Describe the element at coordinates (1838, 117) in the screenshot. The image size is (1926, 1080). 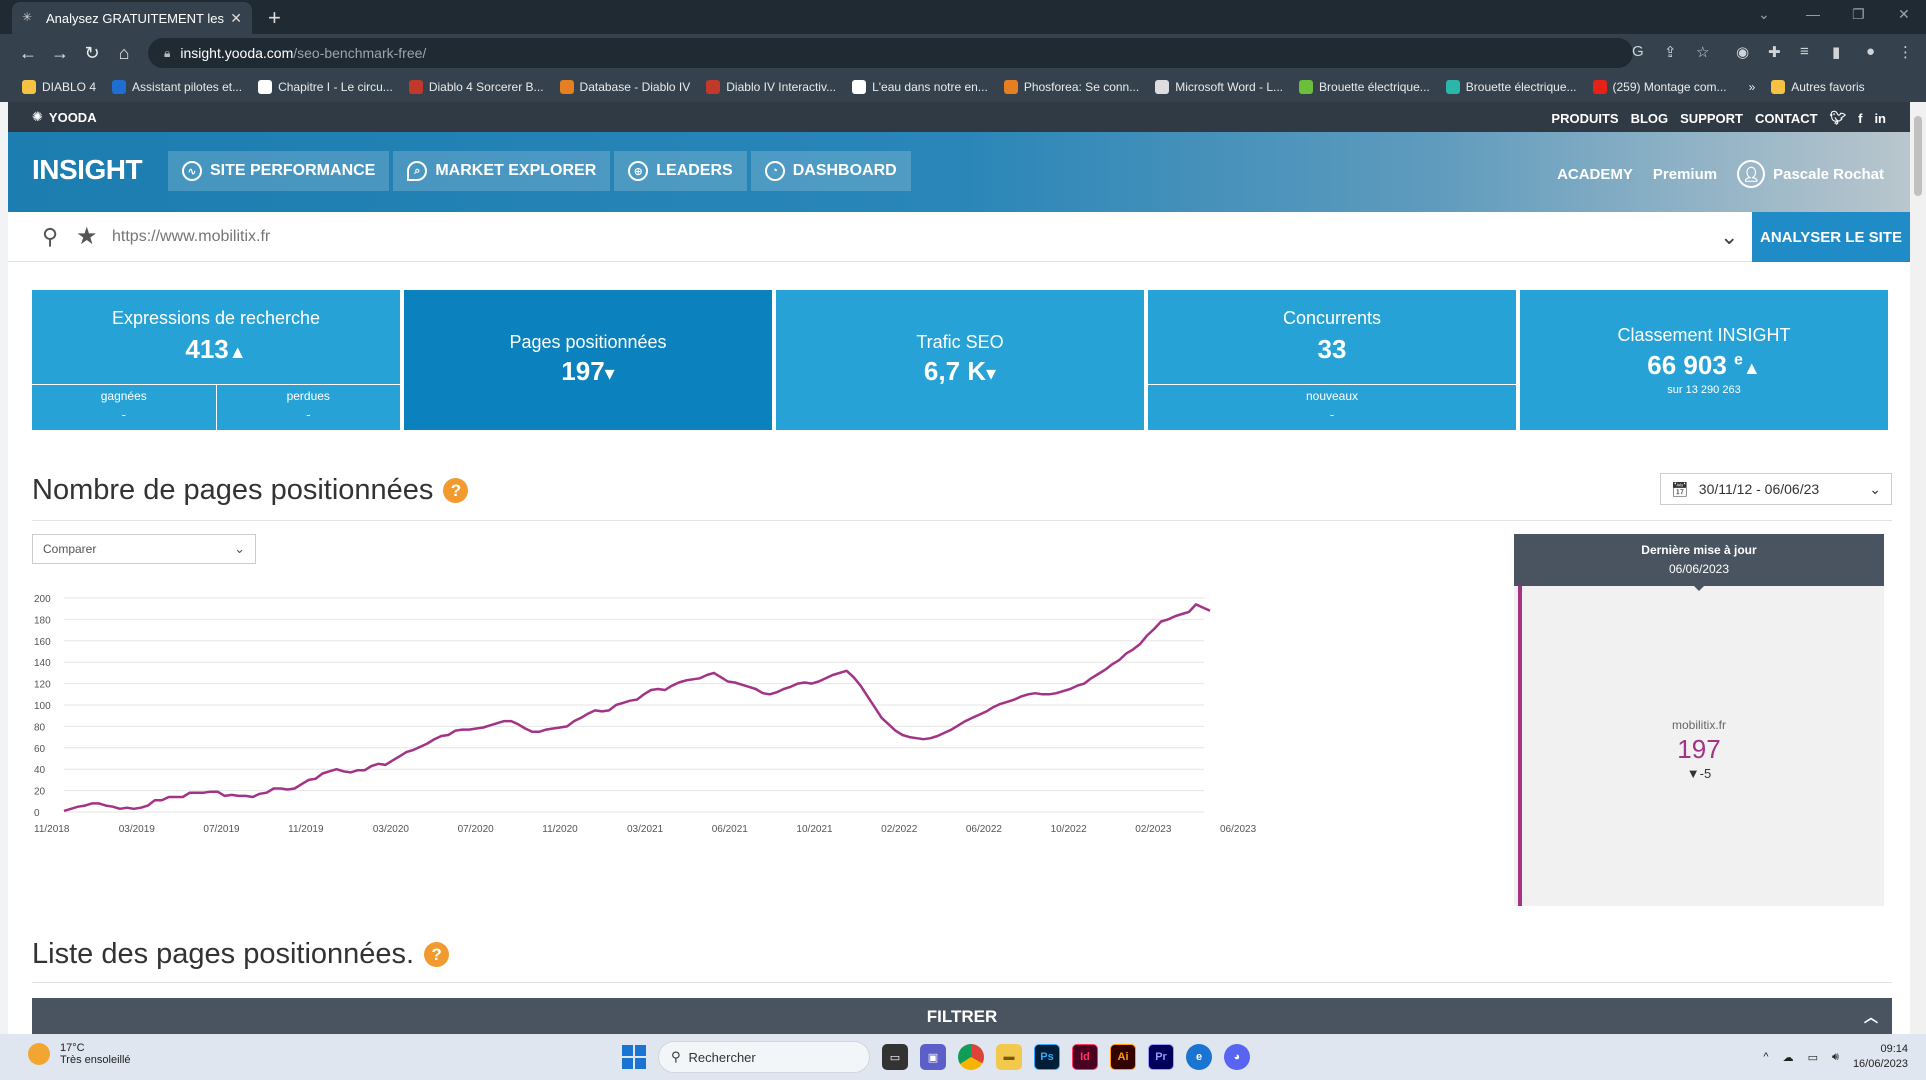
I see `twitter-icon: 🐦︎` at that location.